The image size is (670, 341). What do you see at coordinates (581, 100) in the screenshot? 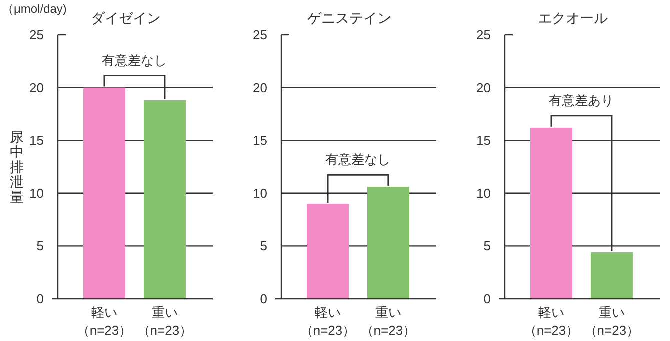
I see `annotation: 有意差あり` at bounding box center [581, 100].